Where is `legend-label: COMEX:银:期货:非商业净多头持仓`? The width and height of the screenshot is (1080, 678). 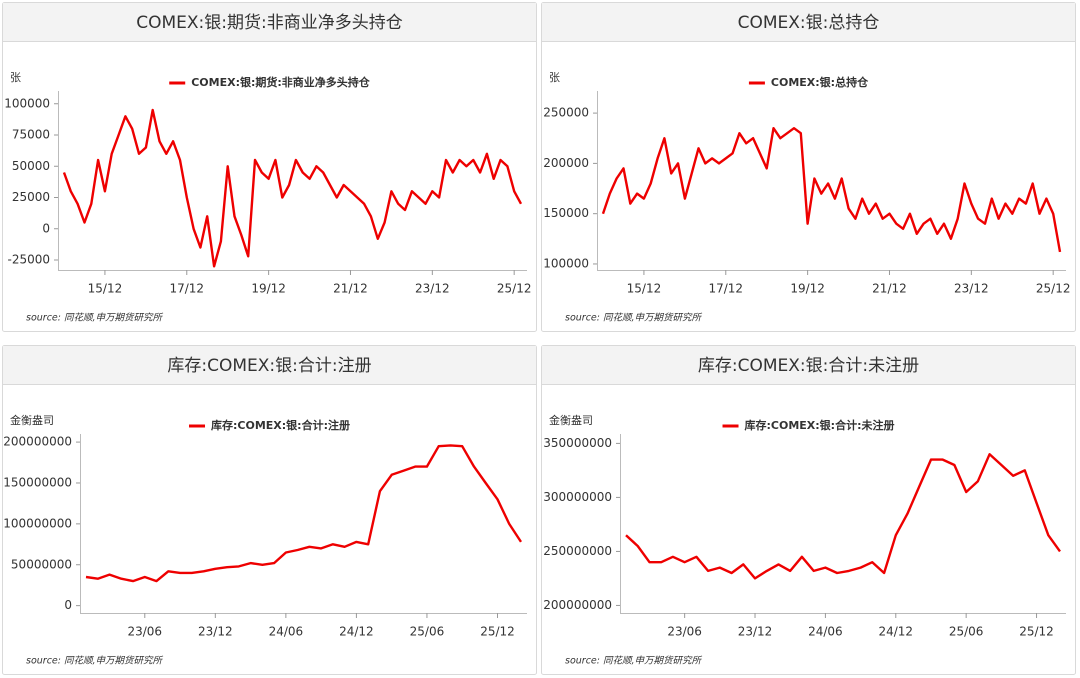
legend-label: COMEX:银:期货:非商业净多头持仓 is located at coordinates (281, 82).